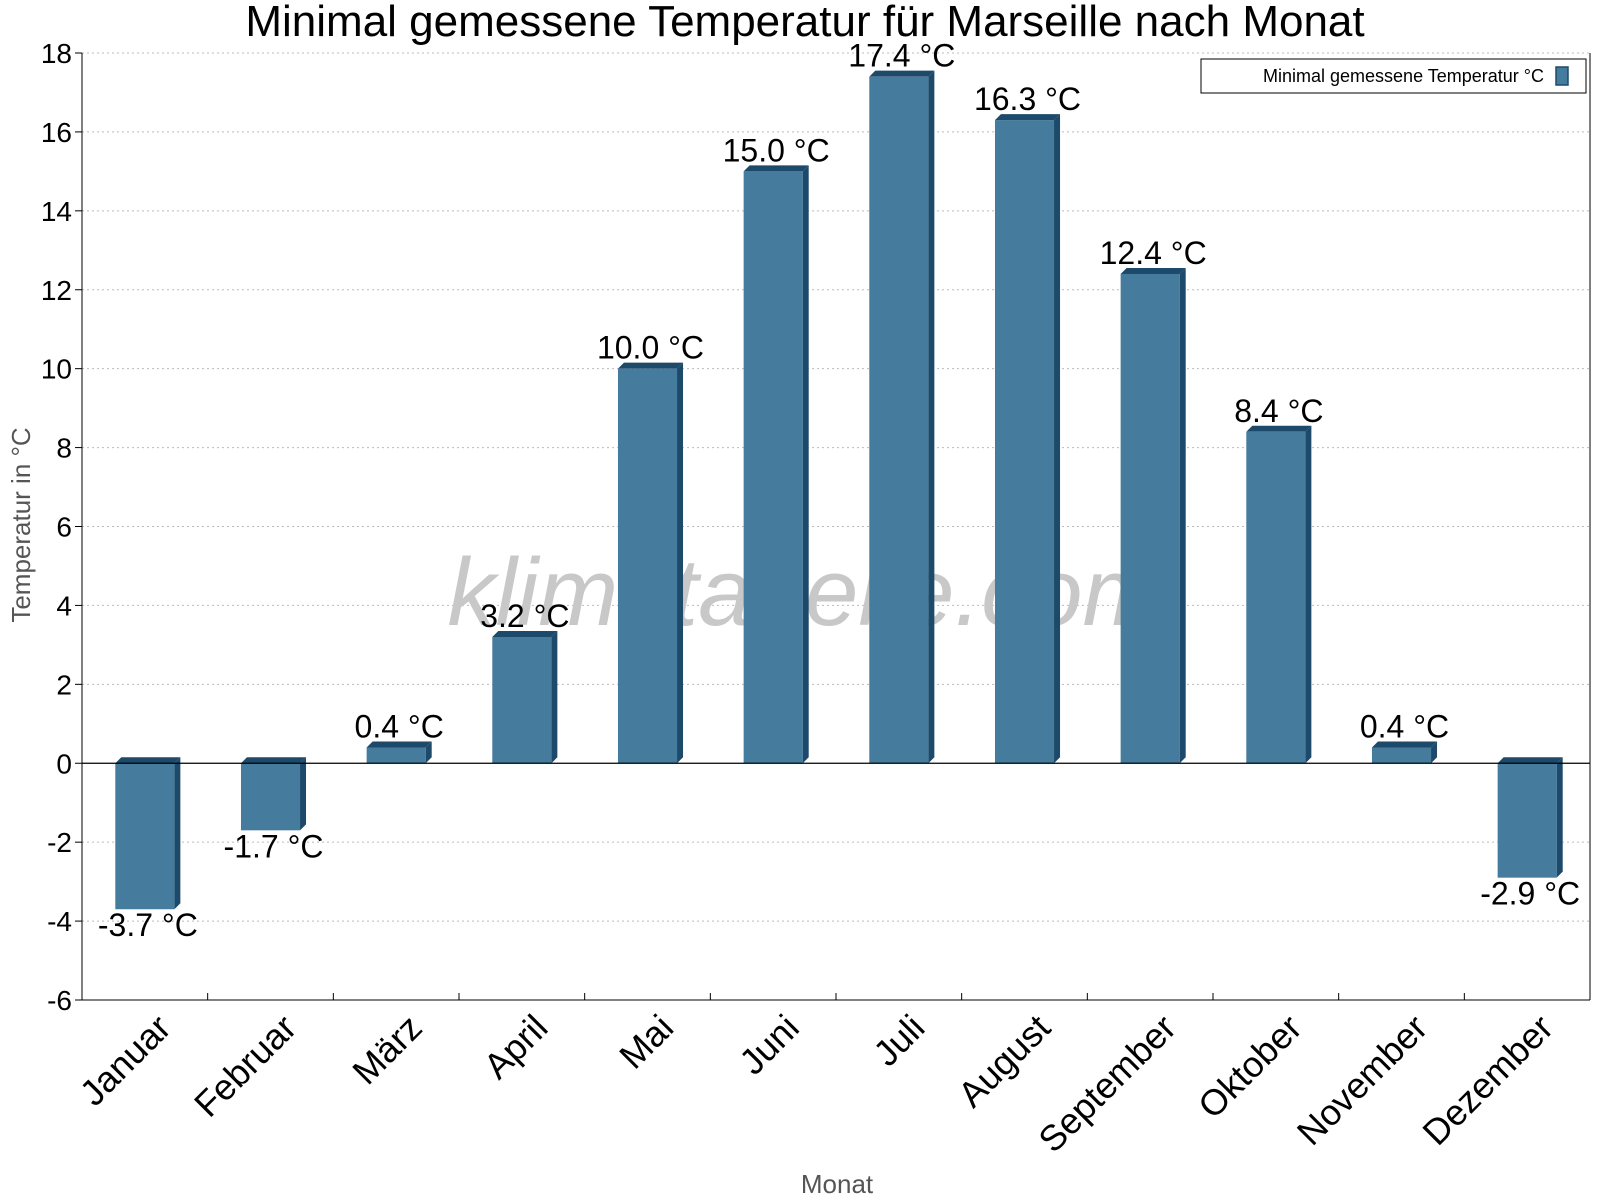 Image resolution: width=1600 pixels, height=1200 pixels. I want to click on x-tick-label: Januar, so click(125, 1060).